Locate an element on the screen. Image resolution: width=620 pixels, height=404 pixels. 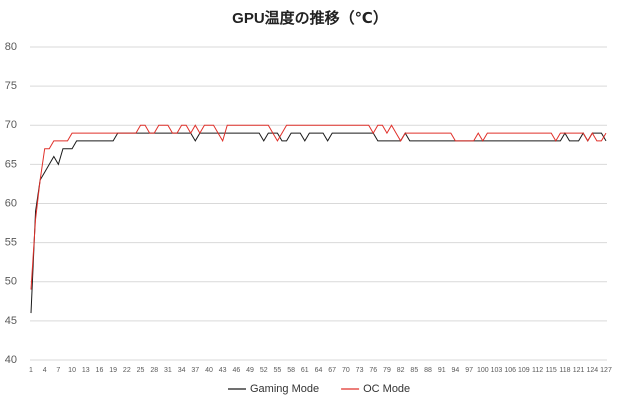
x-tick-label: 73 is located at coordinates (360, 370).